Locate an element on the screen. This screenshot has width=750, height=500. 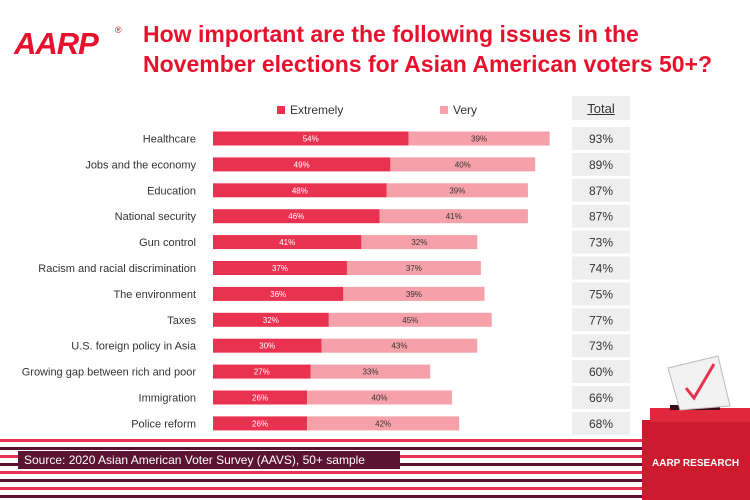
legend-item-extremely: Extremely is located at coordinates (310, 110).